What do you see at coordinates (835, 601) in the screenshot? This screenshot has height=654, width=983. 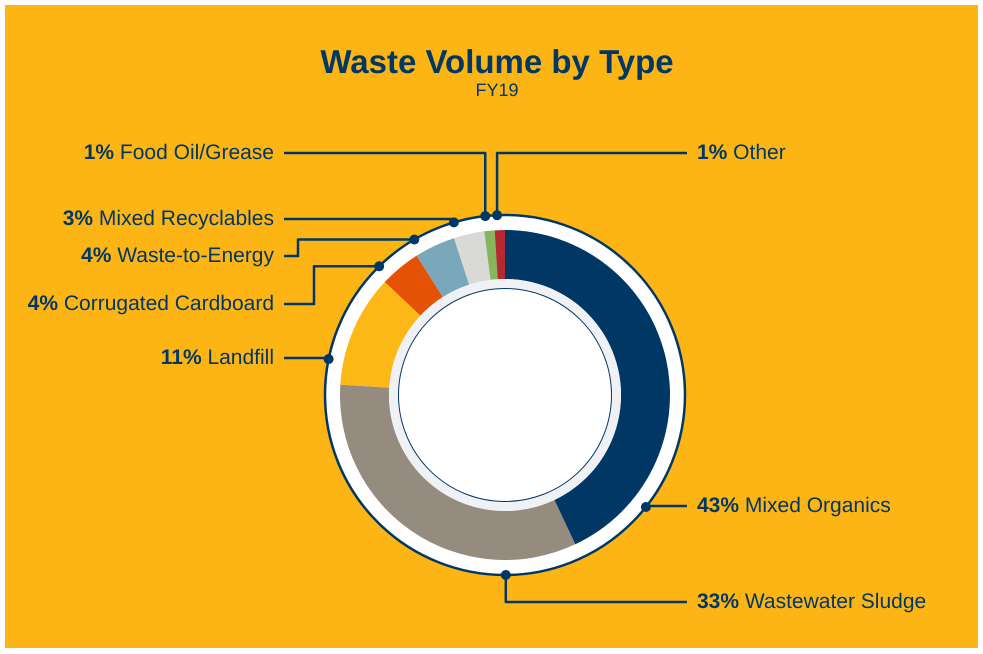 I see `slice-label: Wastewater Sludge` at bounding box center [835, 601].